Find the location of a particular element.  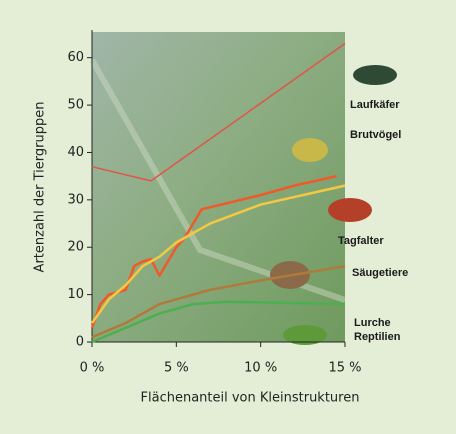

butterfly-icon is located at coordinates (350, 210).